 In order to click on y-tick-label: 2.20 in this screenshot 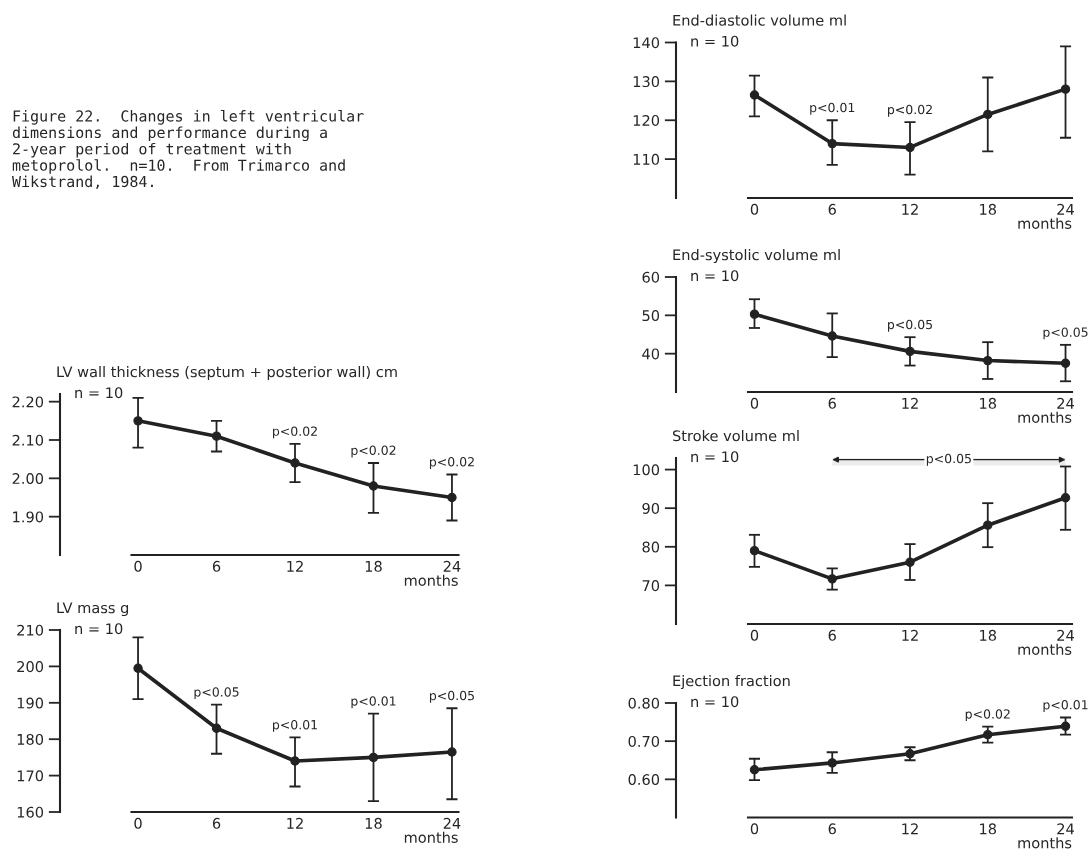, I will do `click(28, 402)`.